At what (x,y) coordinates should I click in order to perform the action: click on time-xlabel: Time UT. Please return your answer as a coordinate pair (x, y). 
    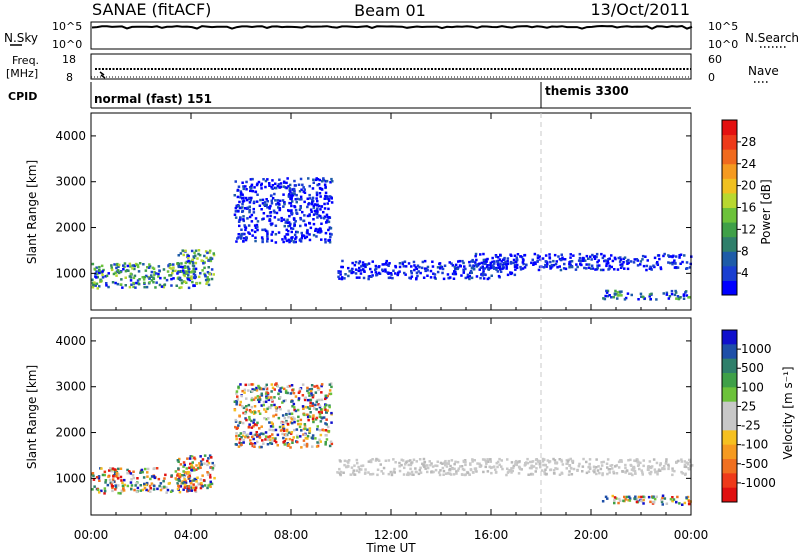
    Looking at the image, I should click on (390, 547).